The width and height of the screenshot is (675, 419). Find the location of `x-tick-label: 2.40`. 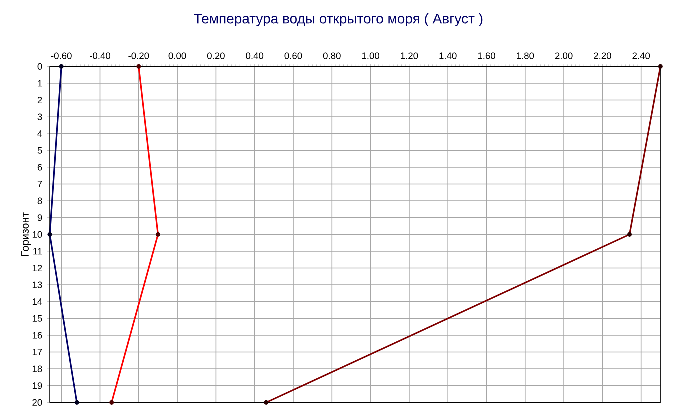

x-tick-label: 2.40 is located at coordinates (641, 56).